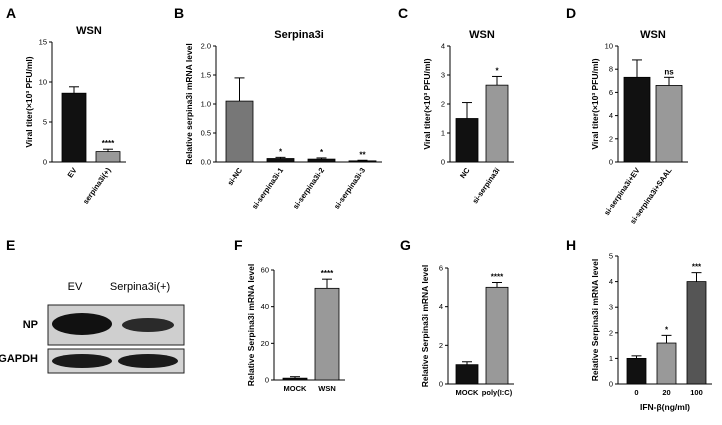 This screenshot has width=722, height=425. I want to click on y-axis-label: Relative serpina3i mRNA level, so click(189, 104).